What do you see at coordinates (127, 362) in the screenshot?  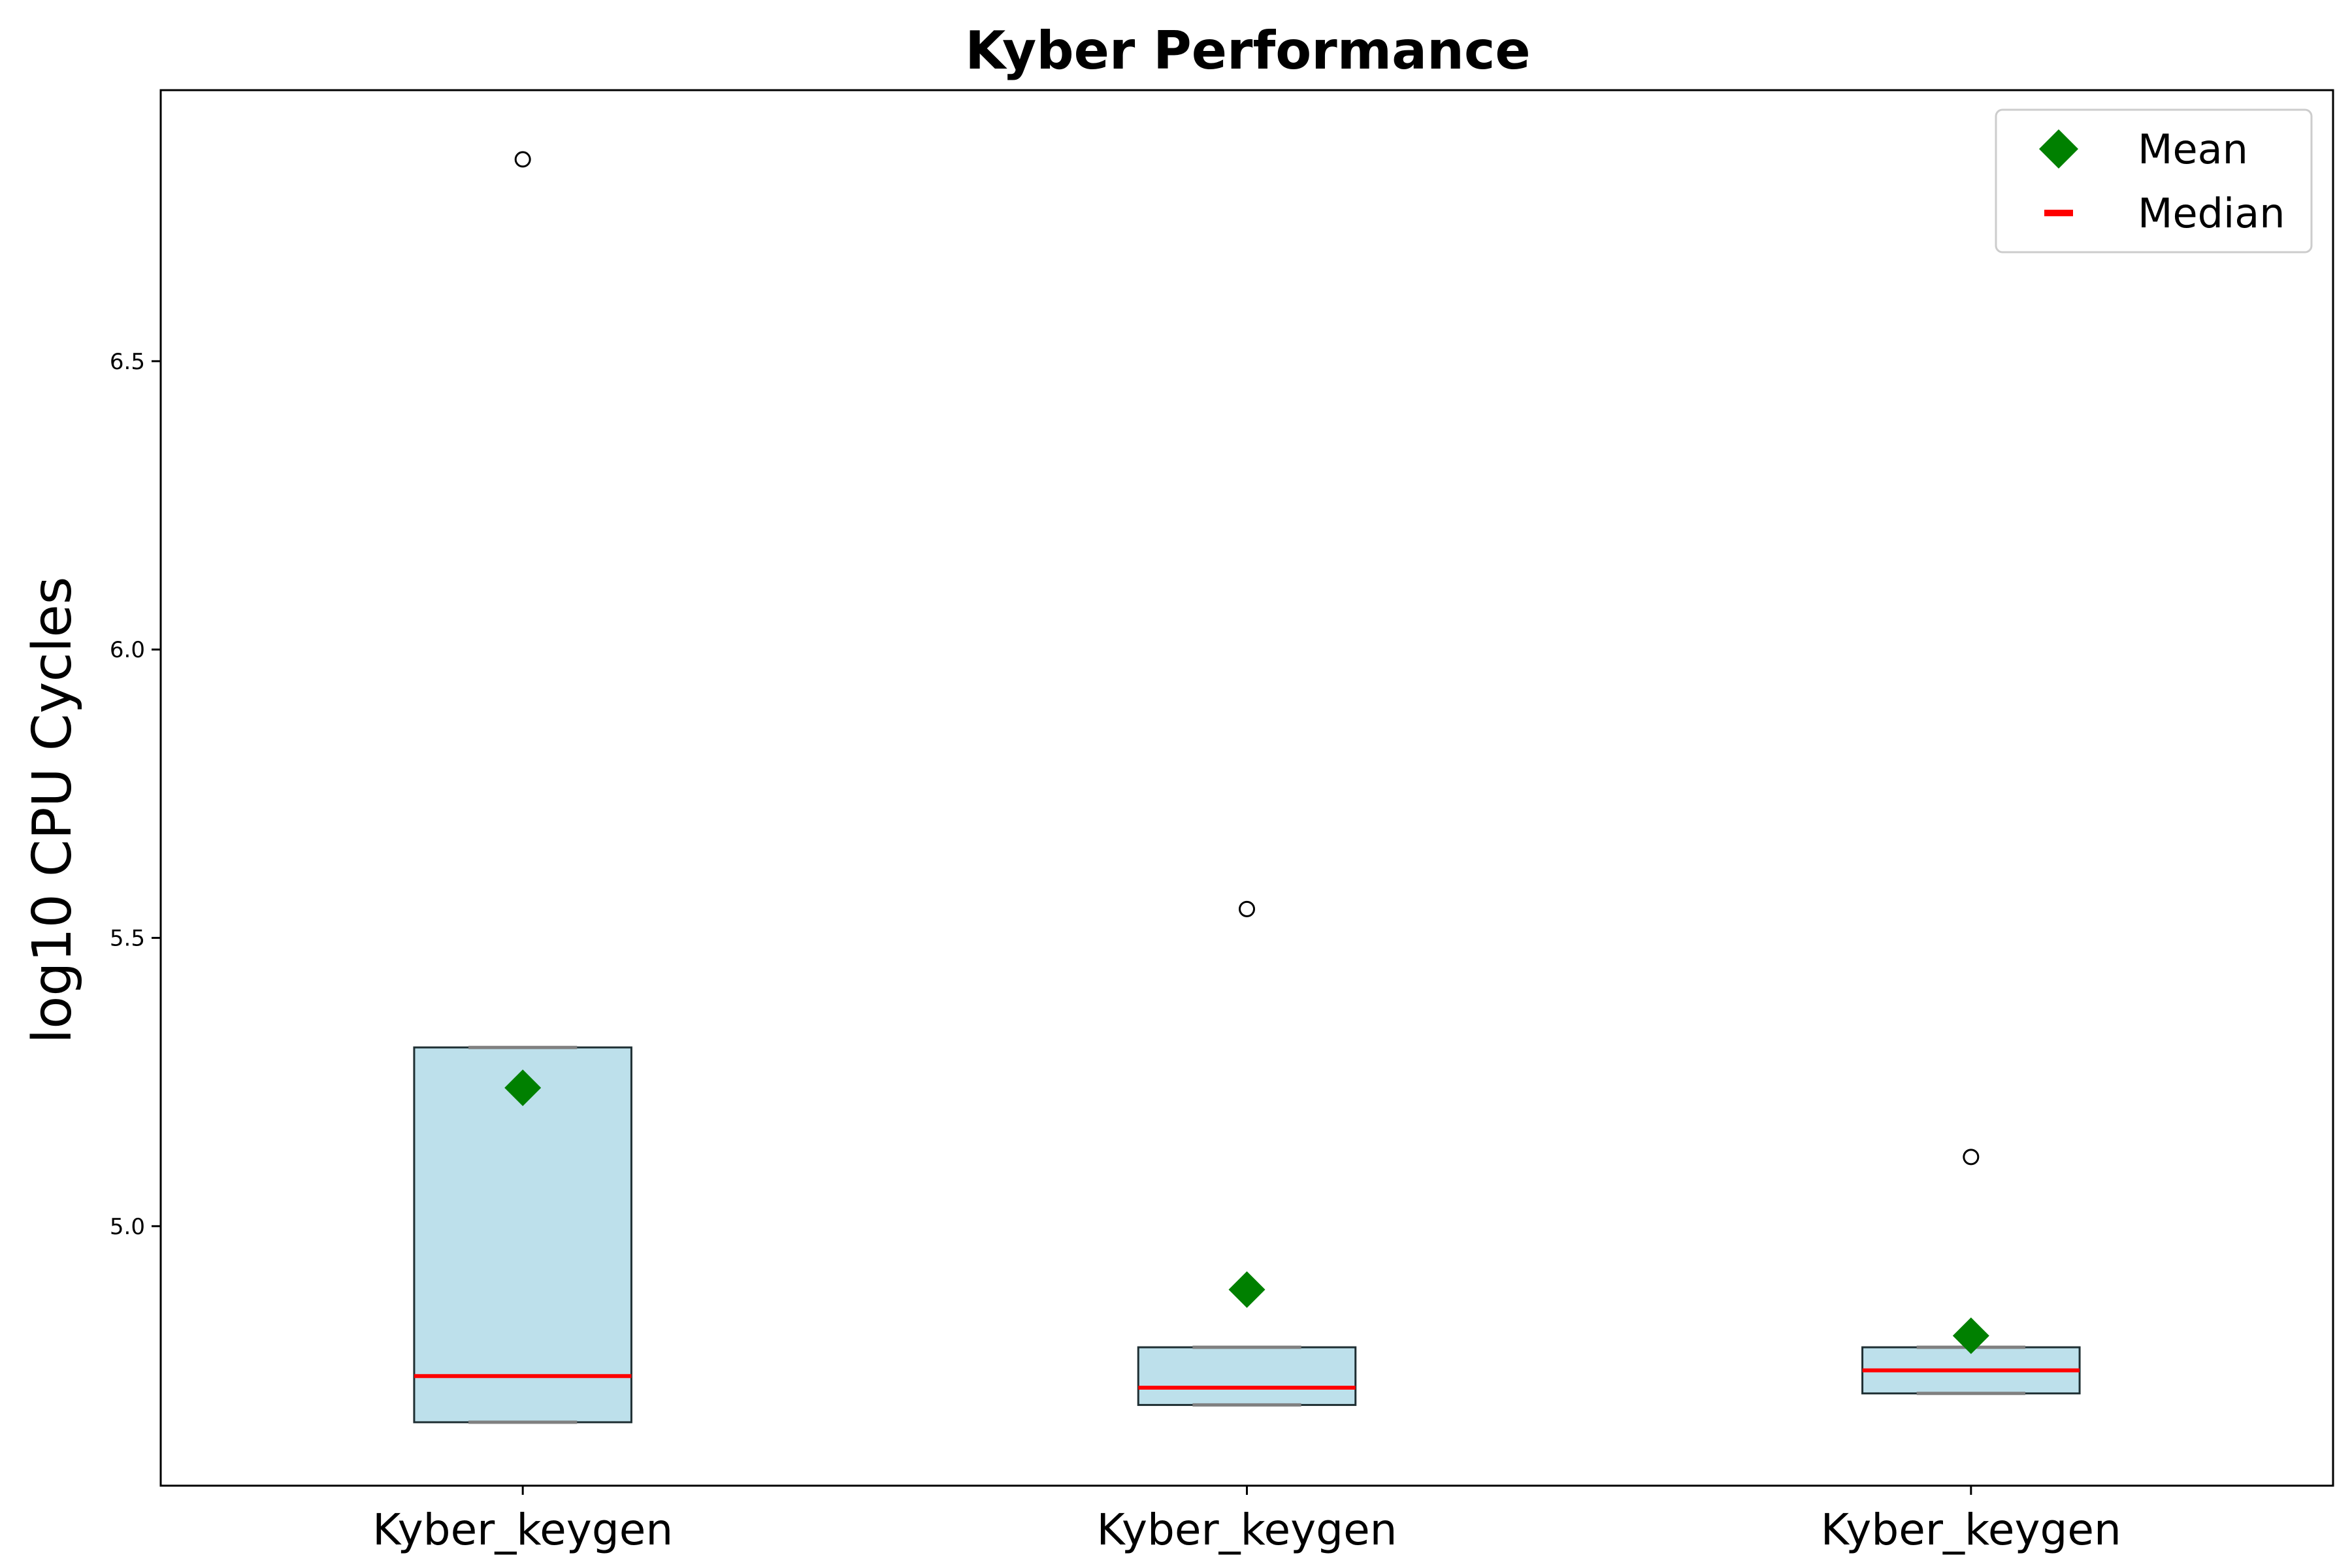 I see `y-tick-label: 6.5` at bounding box center [127, 362].